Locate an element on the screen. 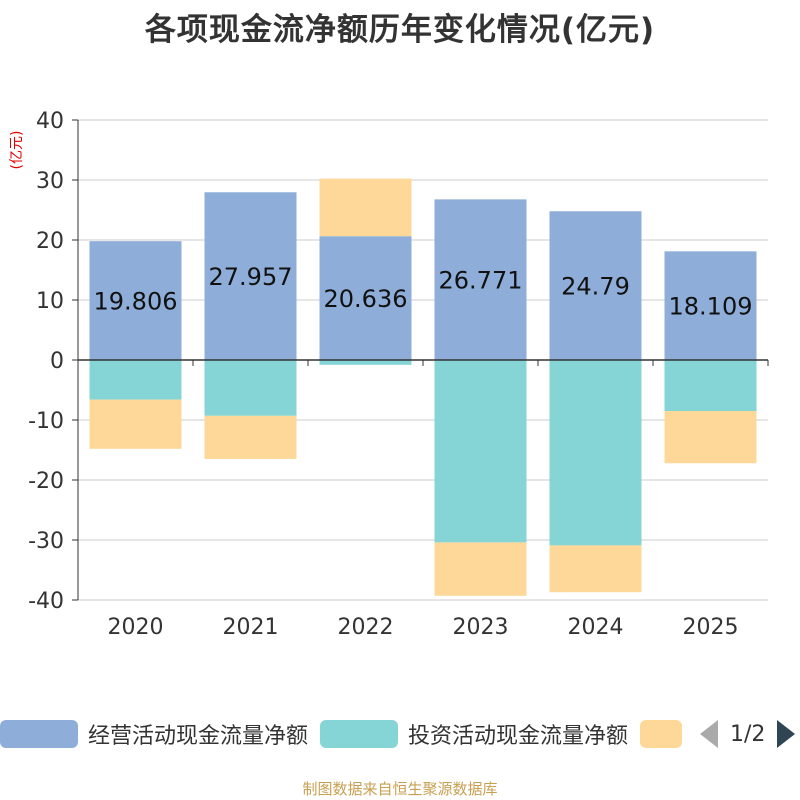  y-tick-label: -20 is located at coordinates (46, 481).